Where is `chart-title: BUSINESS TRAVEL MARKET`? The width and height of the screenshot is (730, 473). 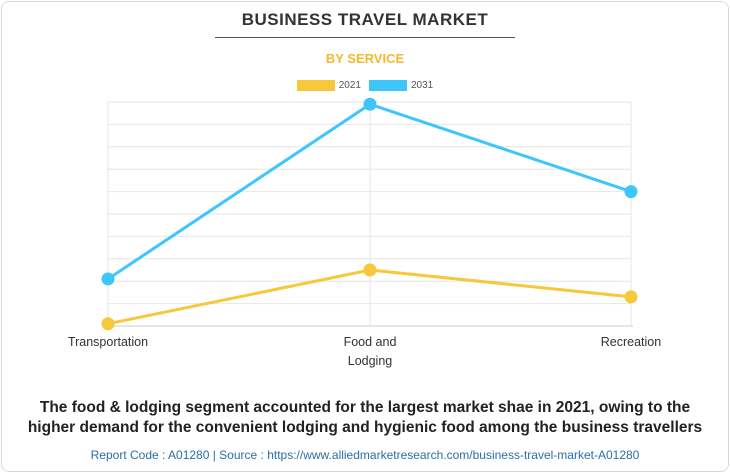
chart-title: BUSINESS TRAVEL MARKET is located at coordinates (365, 19).